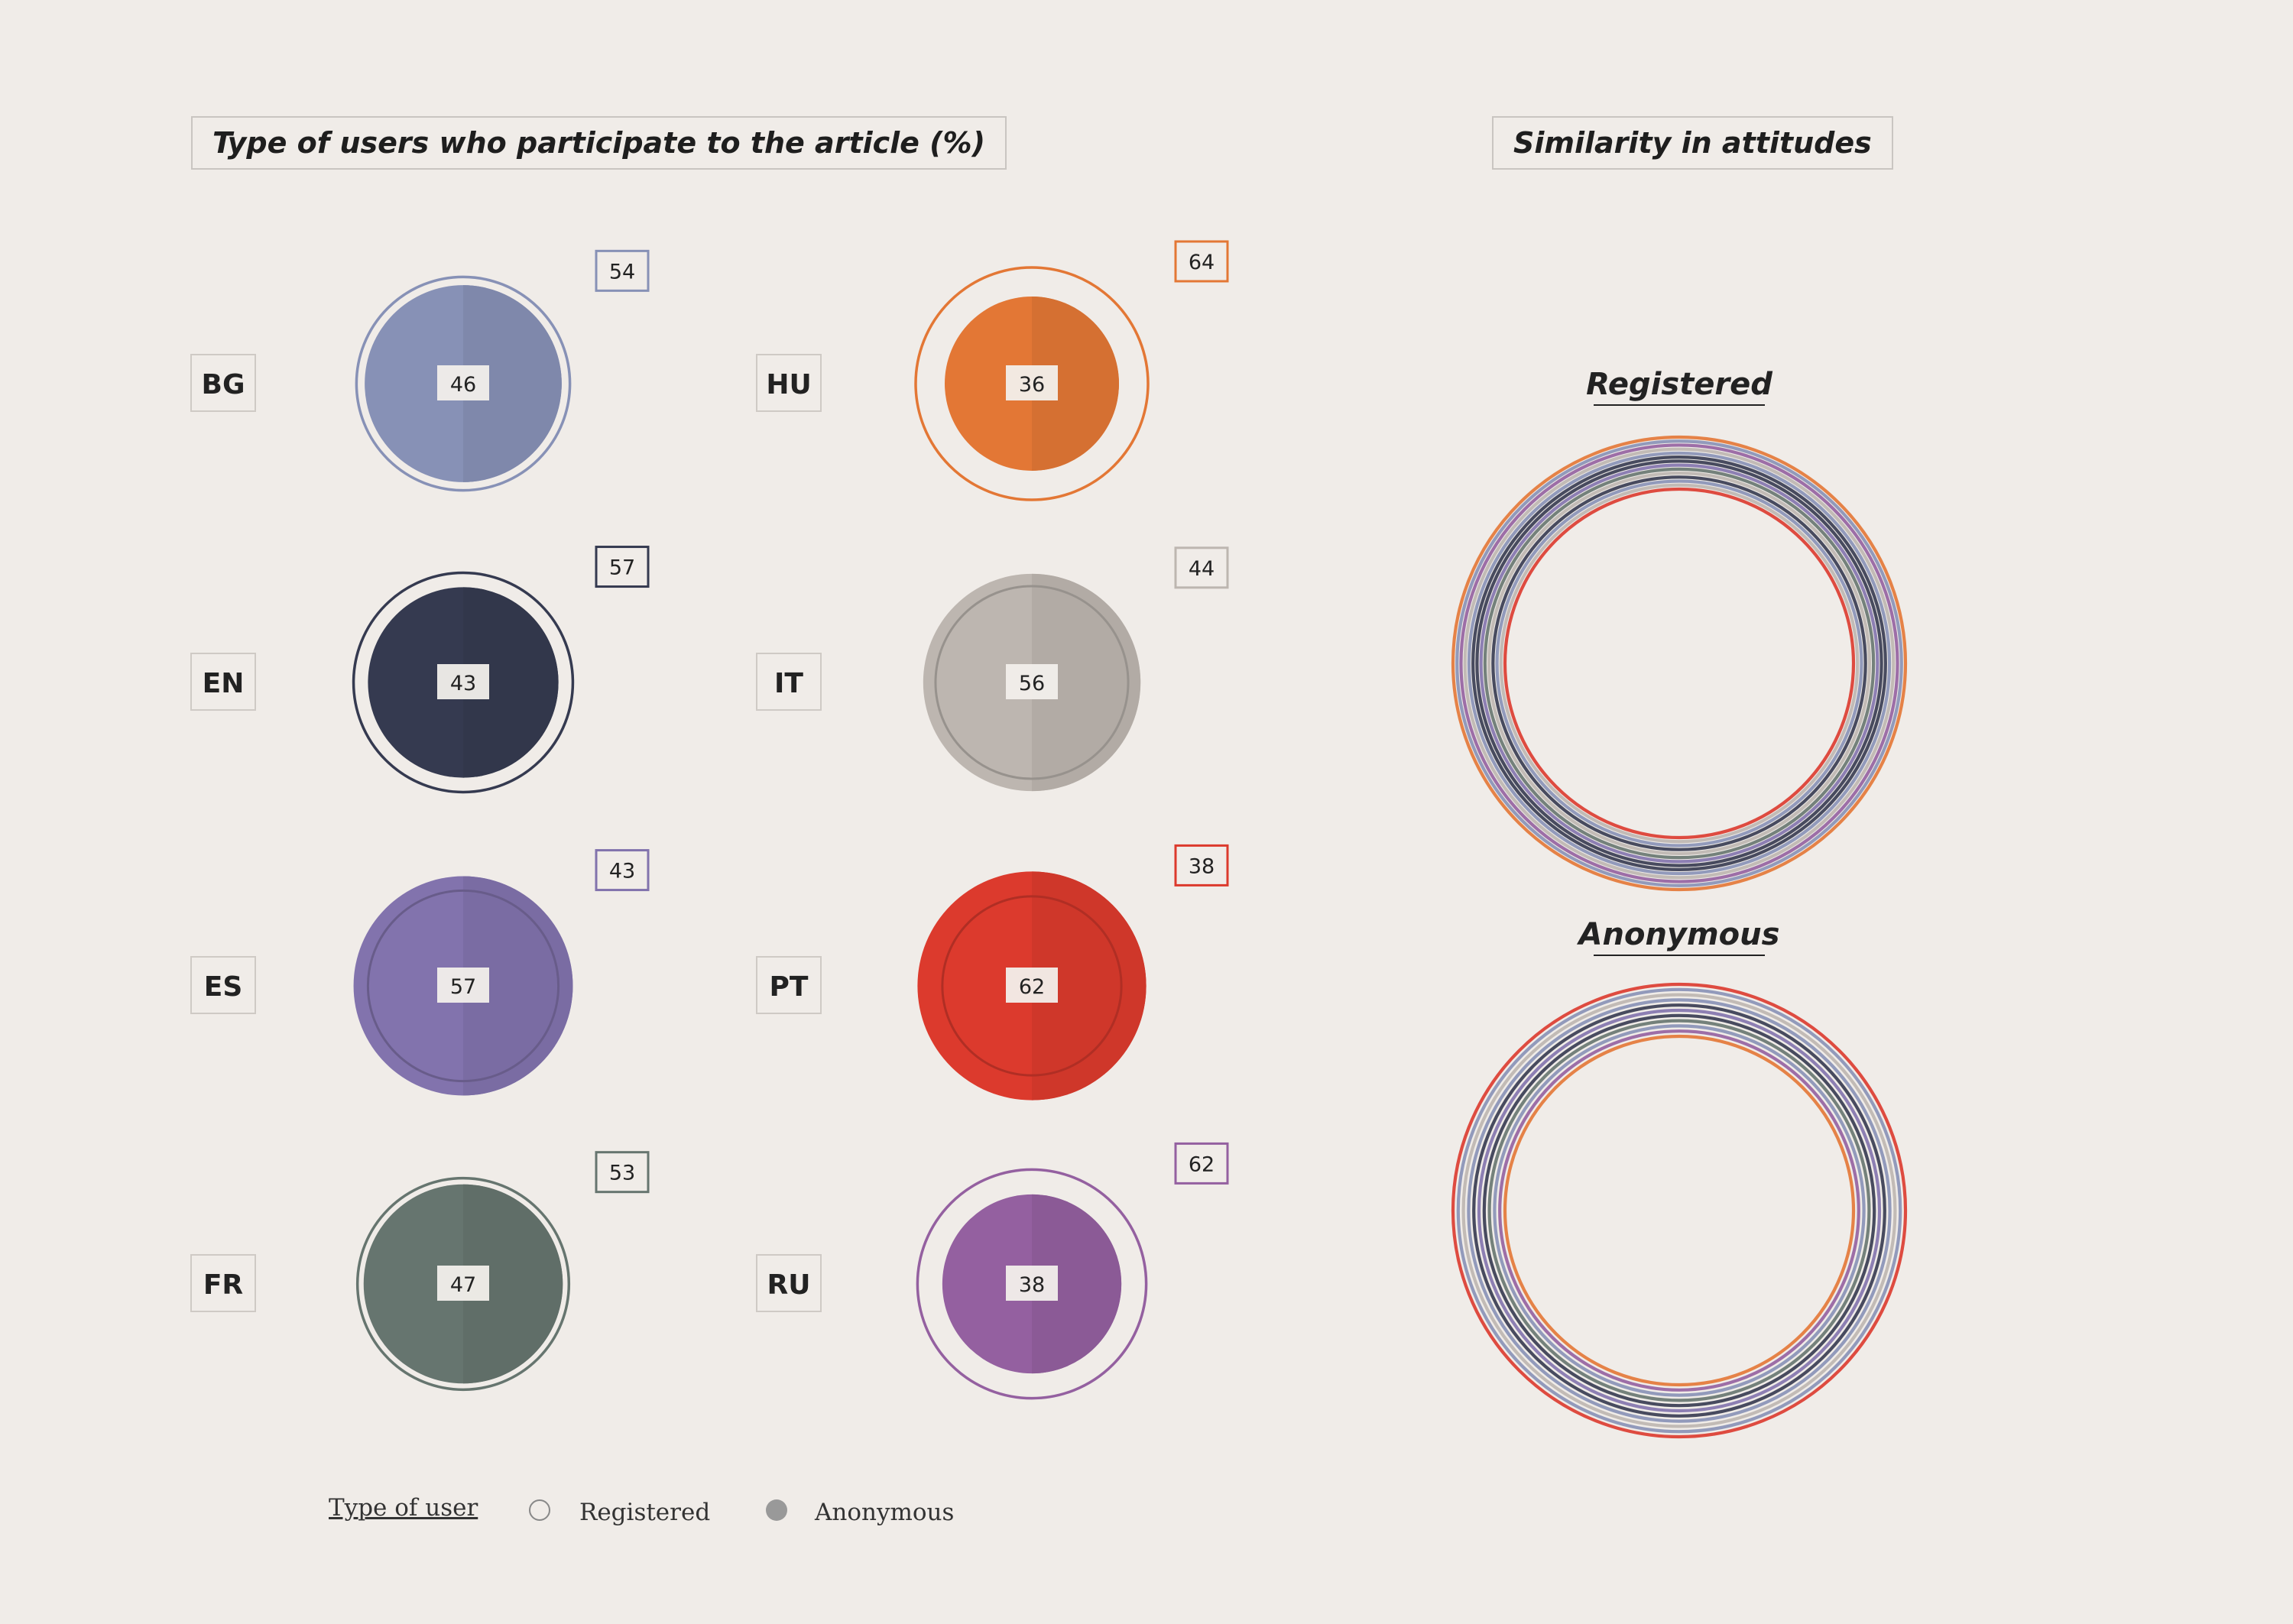 This screenshot has width=2293, height=1624. I want to click on country-label: FR, so click(223, 1285).